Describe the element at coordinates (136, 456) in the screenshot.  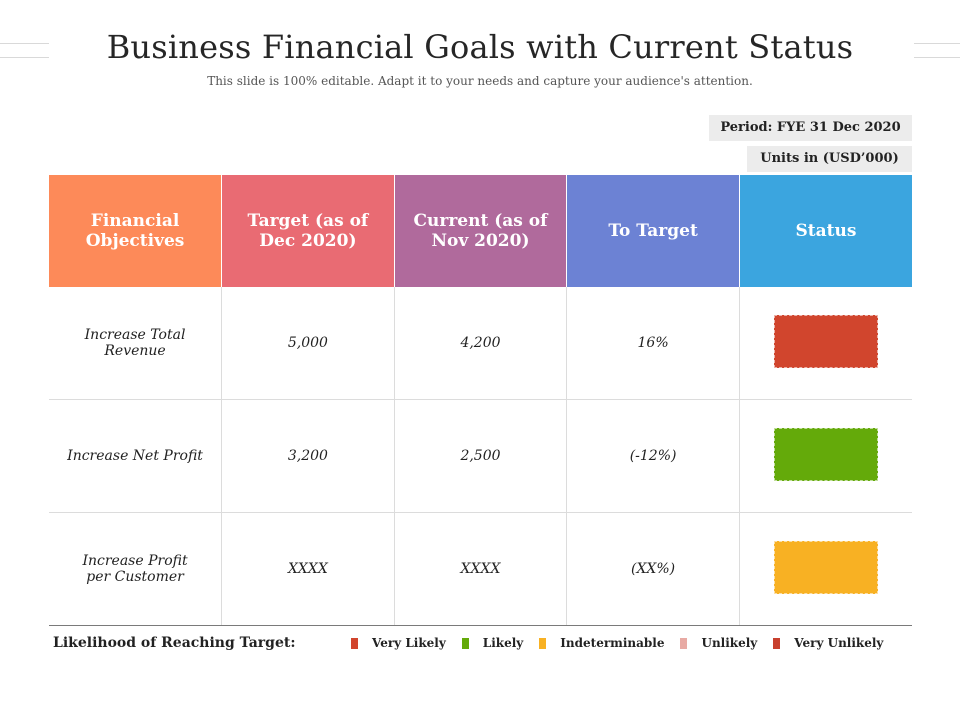
I see `objective-cell: Increase Net Profit` at that location.